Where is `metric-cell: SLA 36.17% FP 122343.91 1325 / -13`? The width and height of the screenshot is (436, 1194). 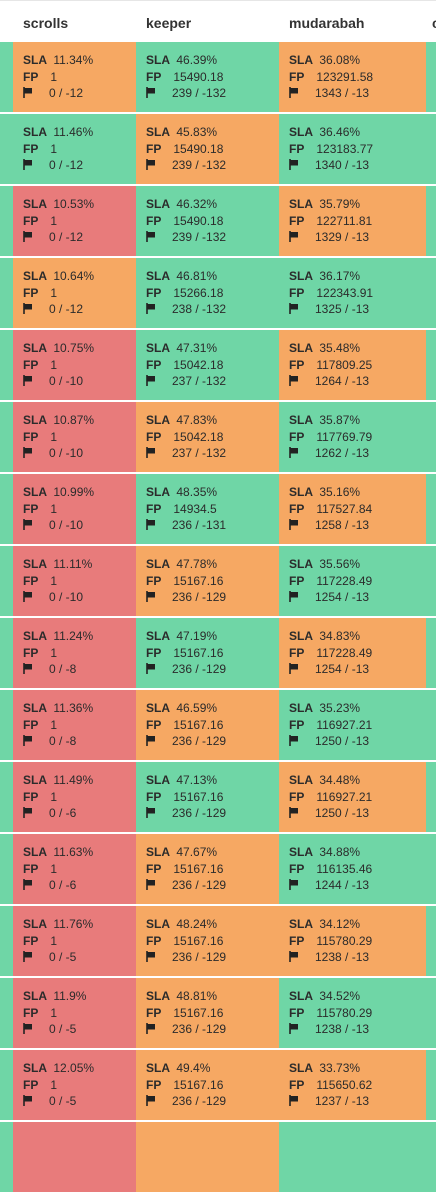
metric-cell: SLA 36.17% FP 122343.91 1325 / -13 is located at coordinates (352, 293).